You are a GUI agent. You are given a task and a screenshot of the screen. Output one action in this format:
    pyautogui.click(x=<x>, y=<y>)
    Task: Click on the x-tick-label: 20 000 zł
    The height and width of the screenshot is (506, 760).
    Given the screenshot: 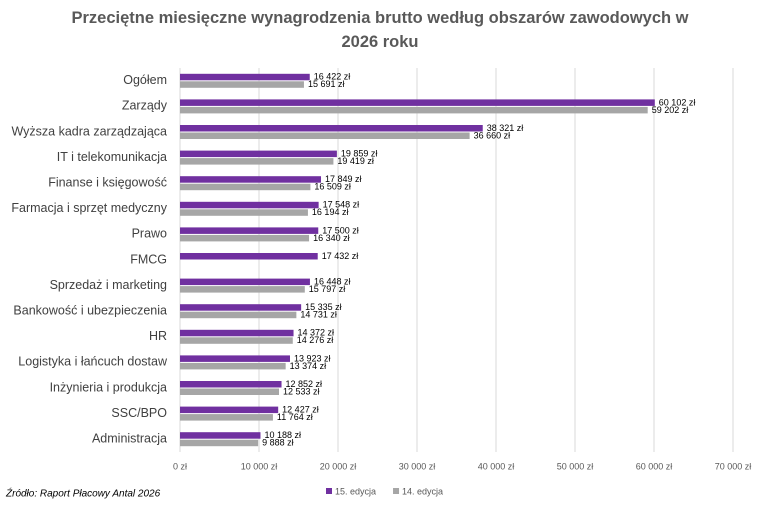 What is the action you would take?
    pyautogui.click(x=338, y=466)
    